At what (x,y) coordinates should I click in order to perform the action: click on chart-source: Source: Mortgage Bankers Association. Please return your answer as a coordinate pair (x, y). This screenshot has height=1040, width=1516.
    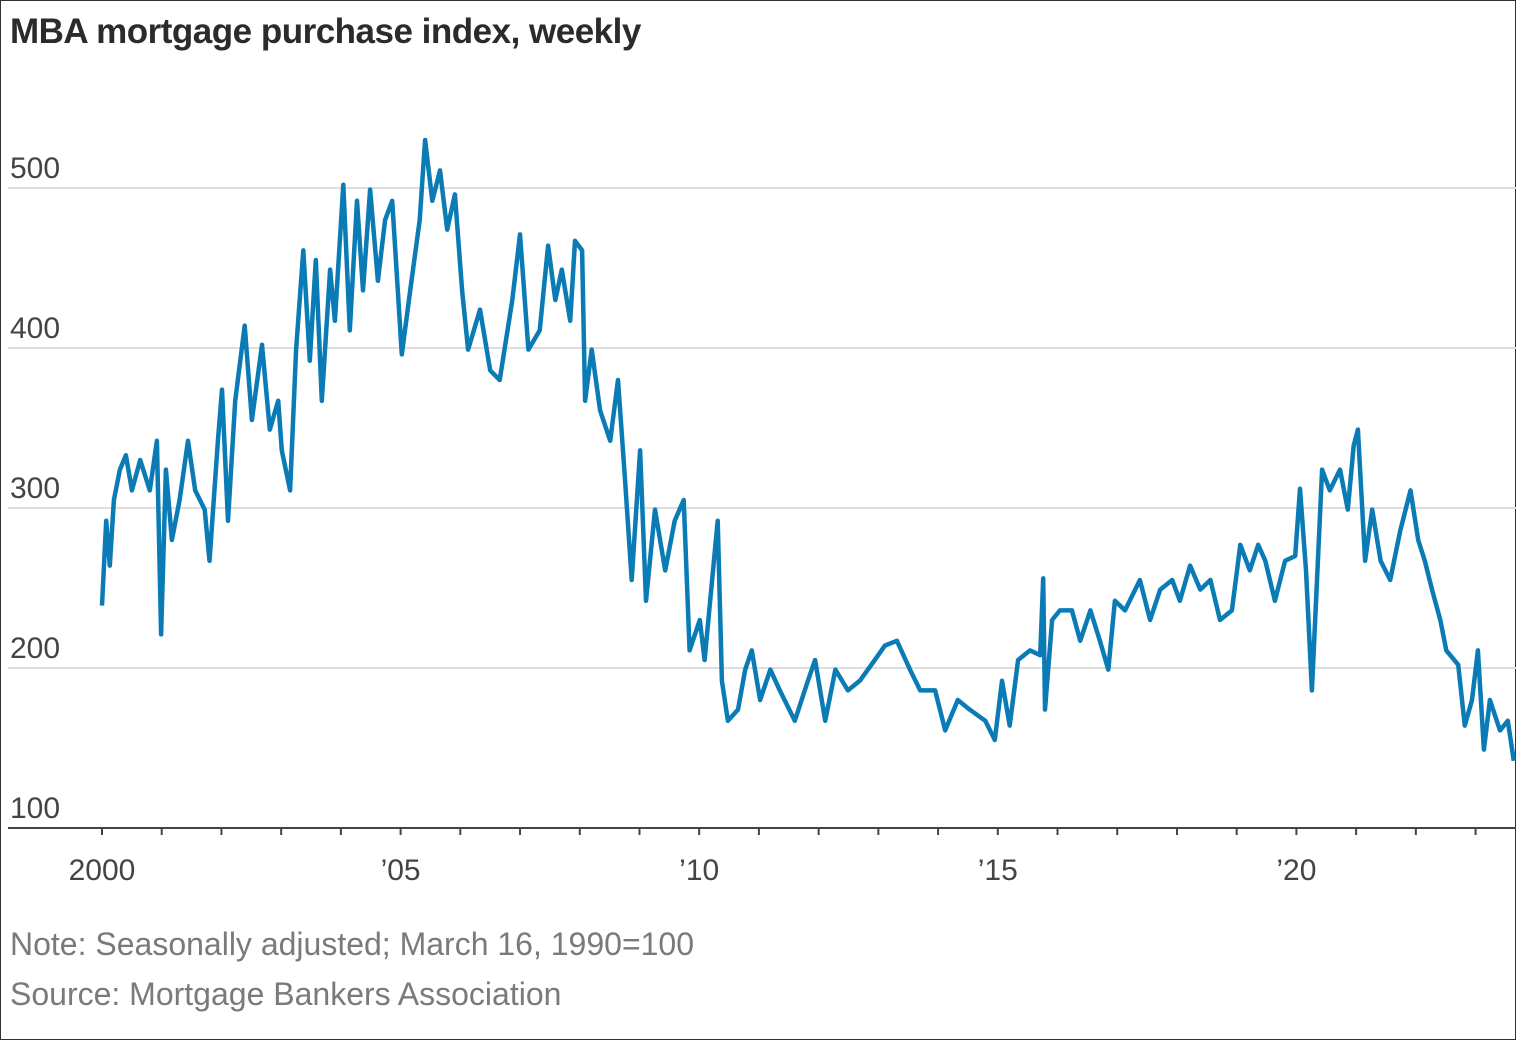
    Looking at the image, I should click on (286, 994).